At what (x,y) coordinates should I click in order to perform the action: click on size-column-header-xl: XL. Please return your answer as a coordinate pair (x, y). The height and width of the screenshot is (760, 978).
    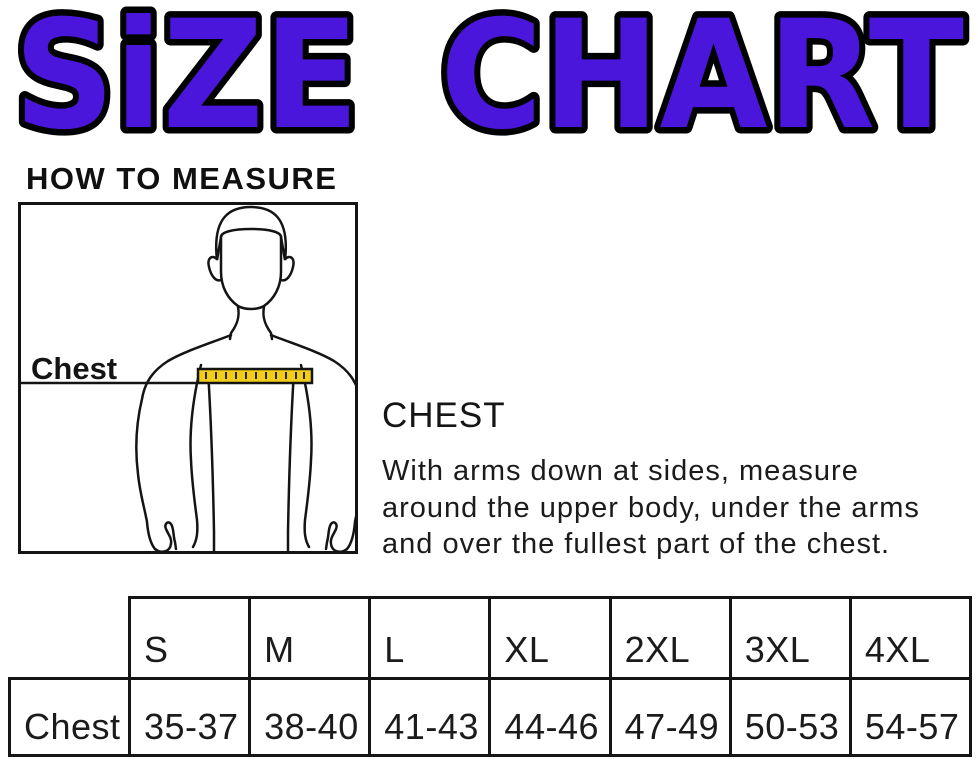
    Looking at the image, I should click on (550, 638).